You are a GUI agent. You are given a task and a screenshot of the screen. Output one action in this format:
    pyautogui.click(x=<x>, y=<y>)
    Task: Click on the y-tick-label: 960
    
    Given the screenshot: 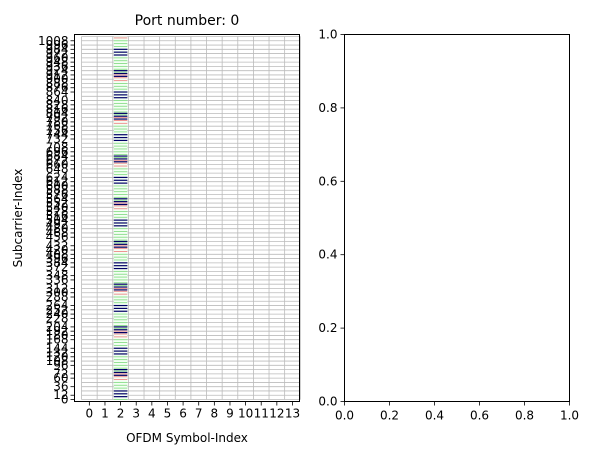 What is the action you would take?
    pyautogui.click(x=57, y=58)
    